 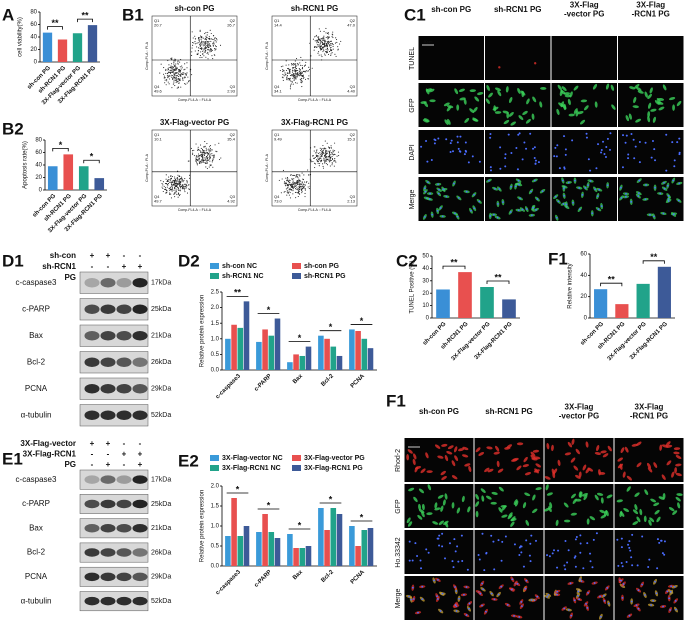 I want to click on column-header: -RCN1 PG, so click(x=649, y=416).